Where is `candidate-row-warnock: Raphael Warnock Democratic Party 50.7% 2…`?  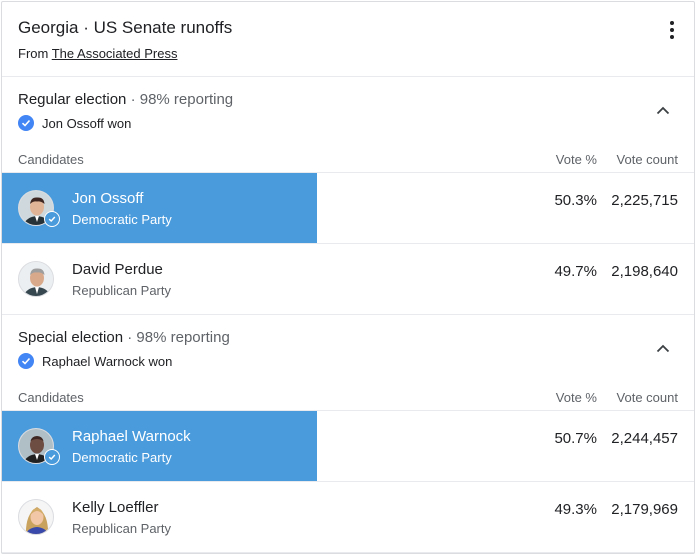 candidate-row-warnock: Raphael Warnock Democratic Party 50.7% 2… is located at coordinates (348, 446).